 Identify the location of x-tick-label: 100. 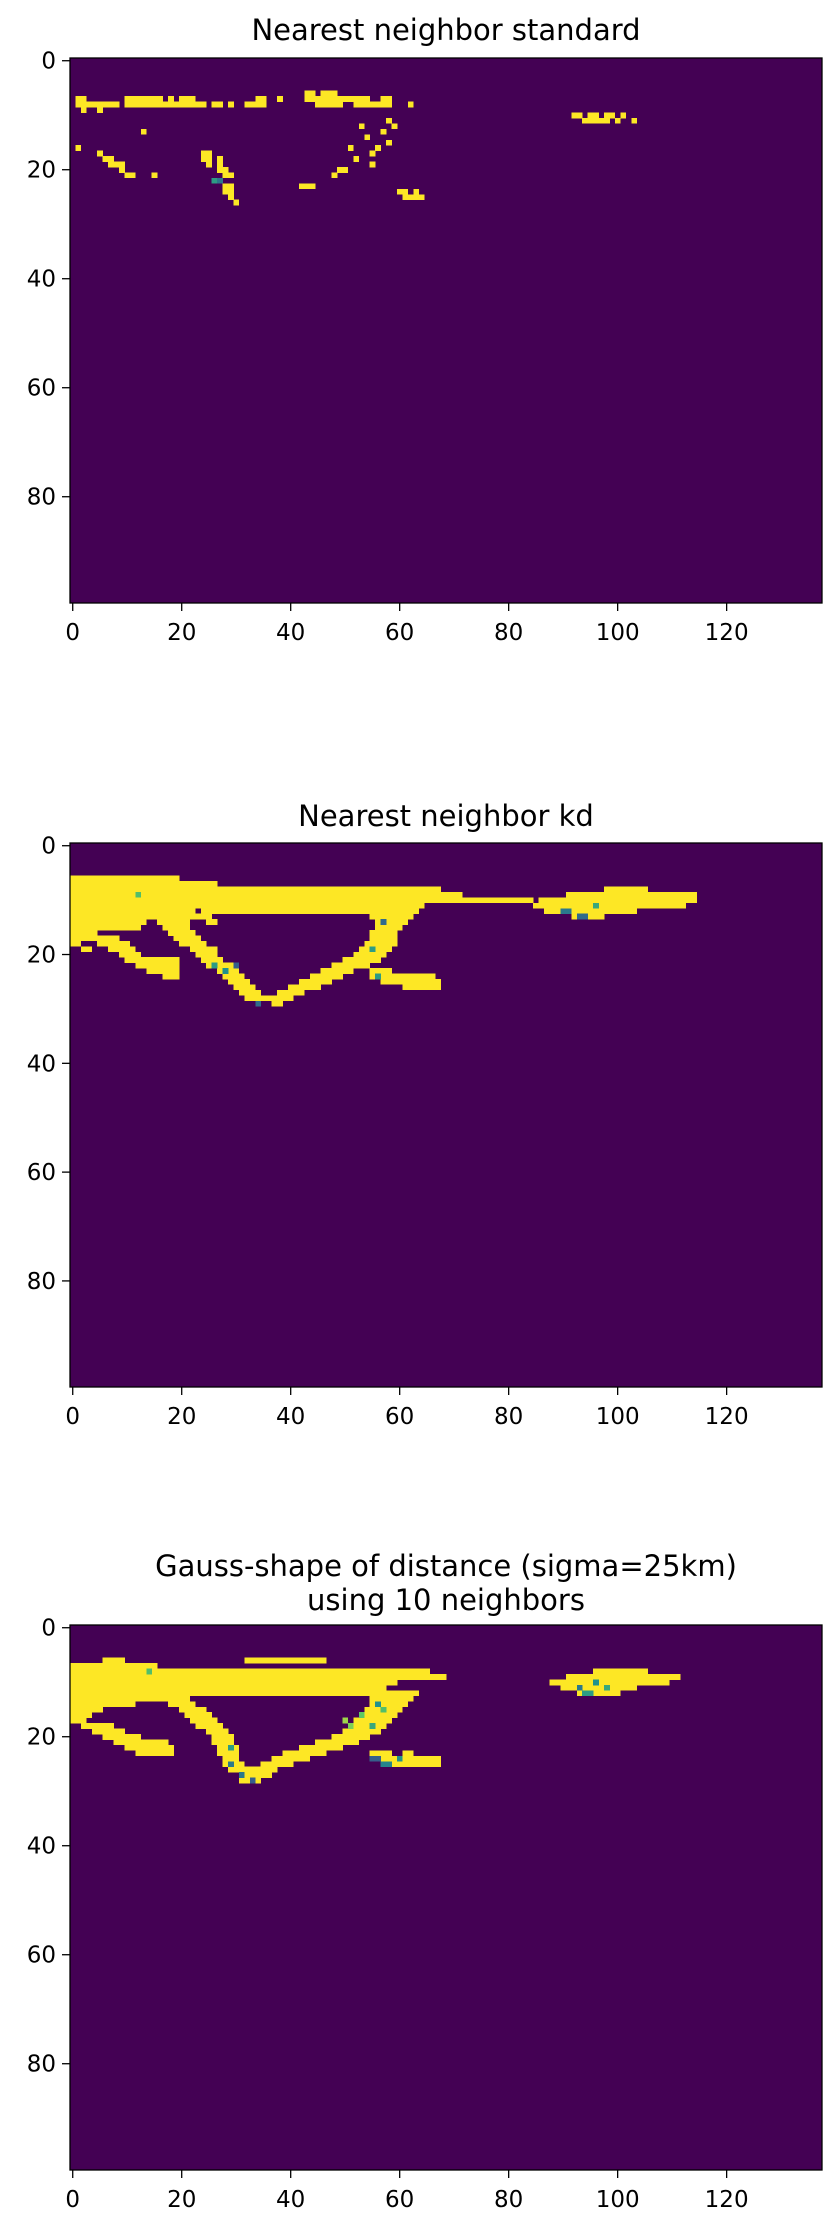
(618, 1417).